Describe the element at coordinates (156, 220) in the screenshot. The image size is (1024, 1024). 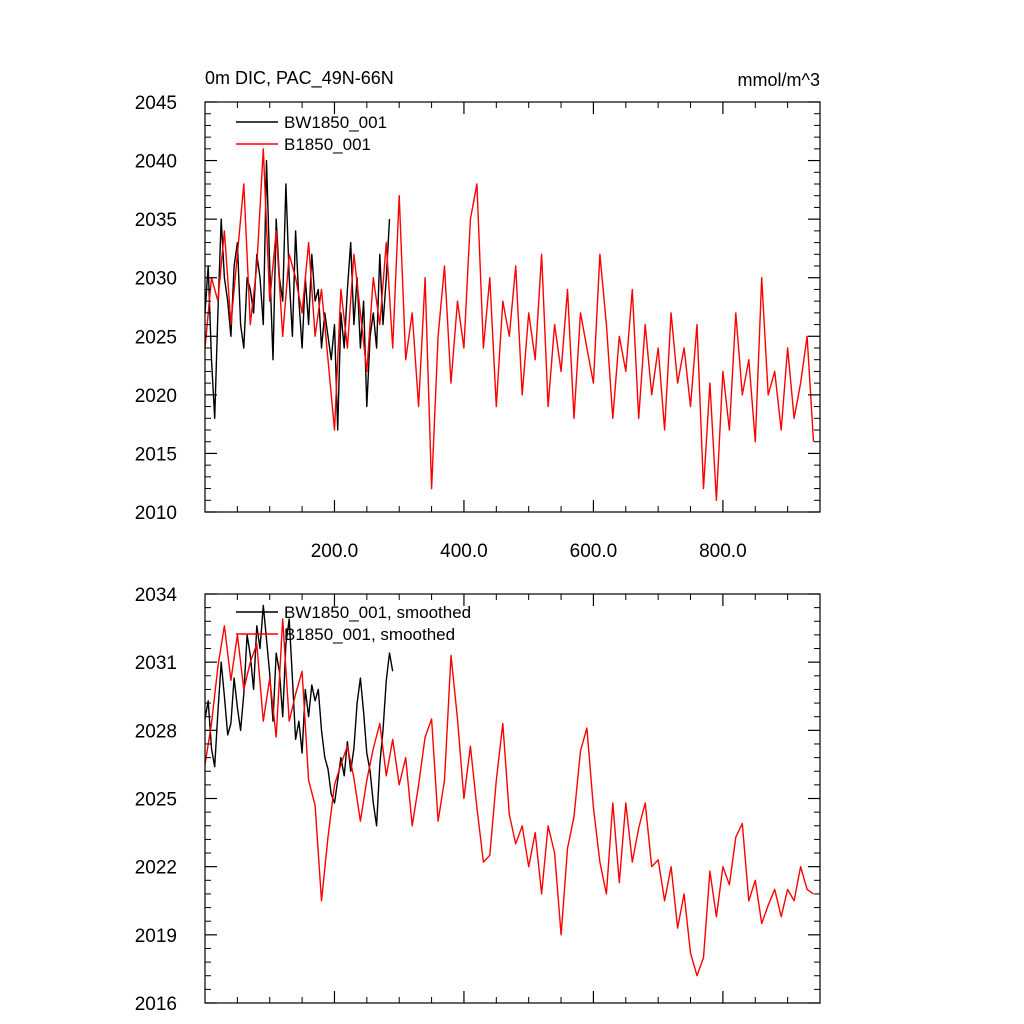
I see `y-tick-label: 2035` at that location.